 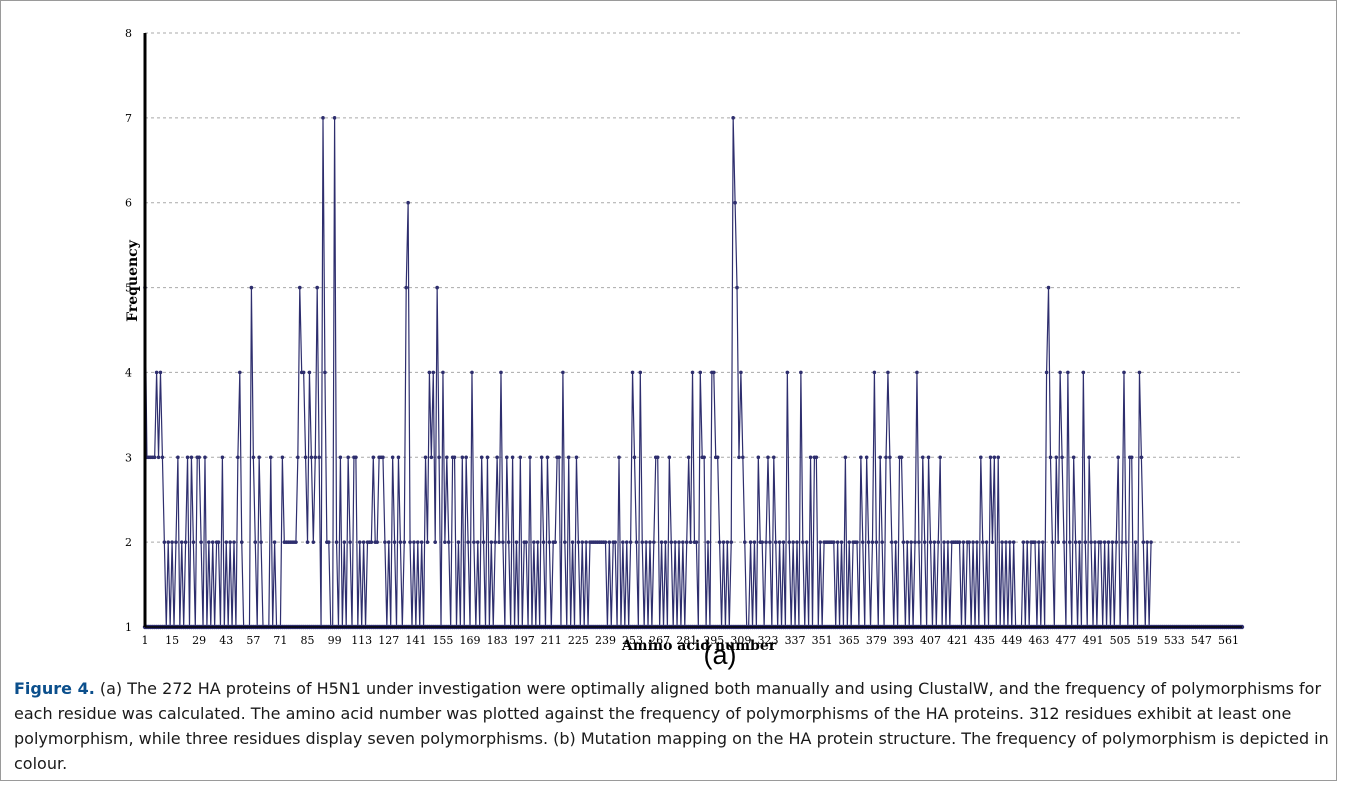 I want to click on caption-figure-label: Figure 4., so click(x=54, y=688).